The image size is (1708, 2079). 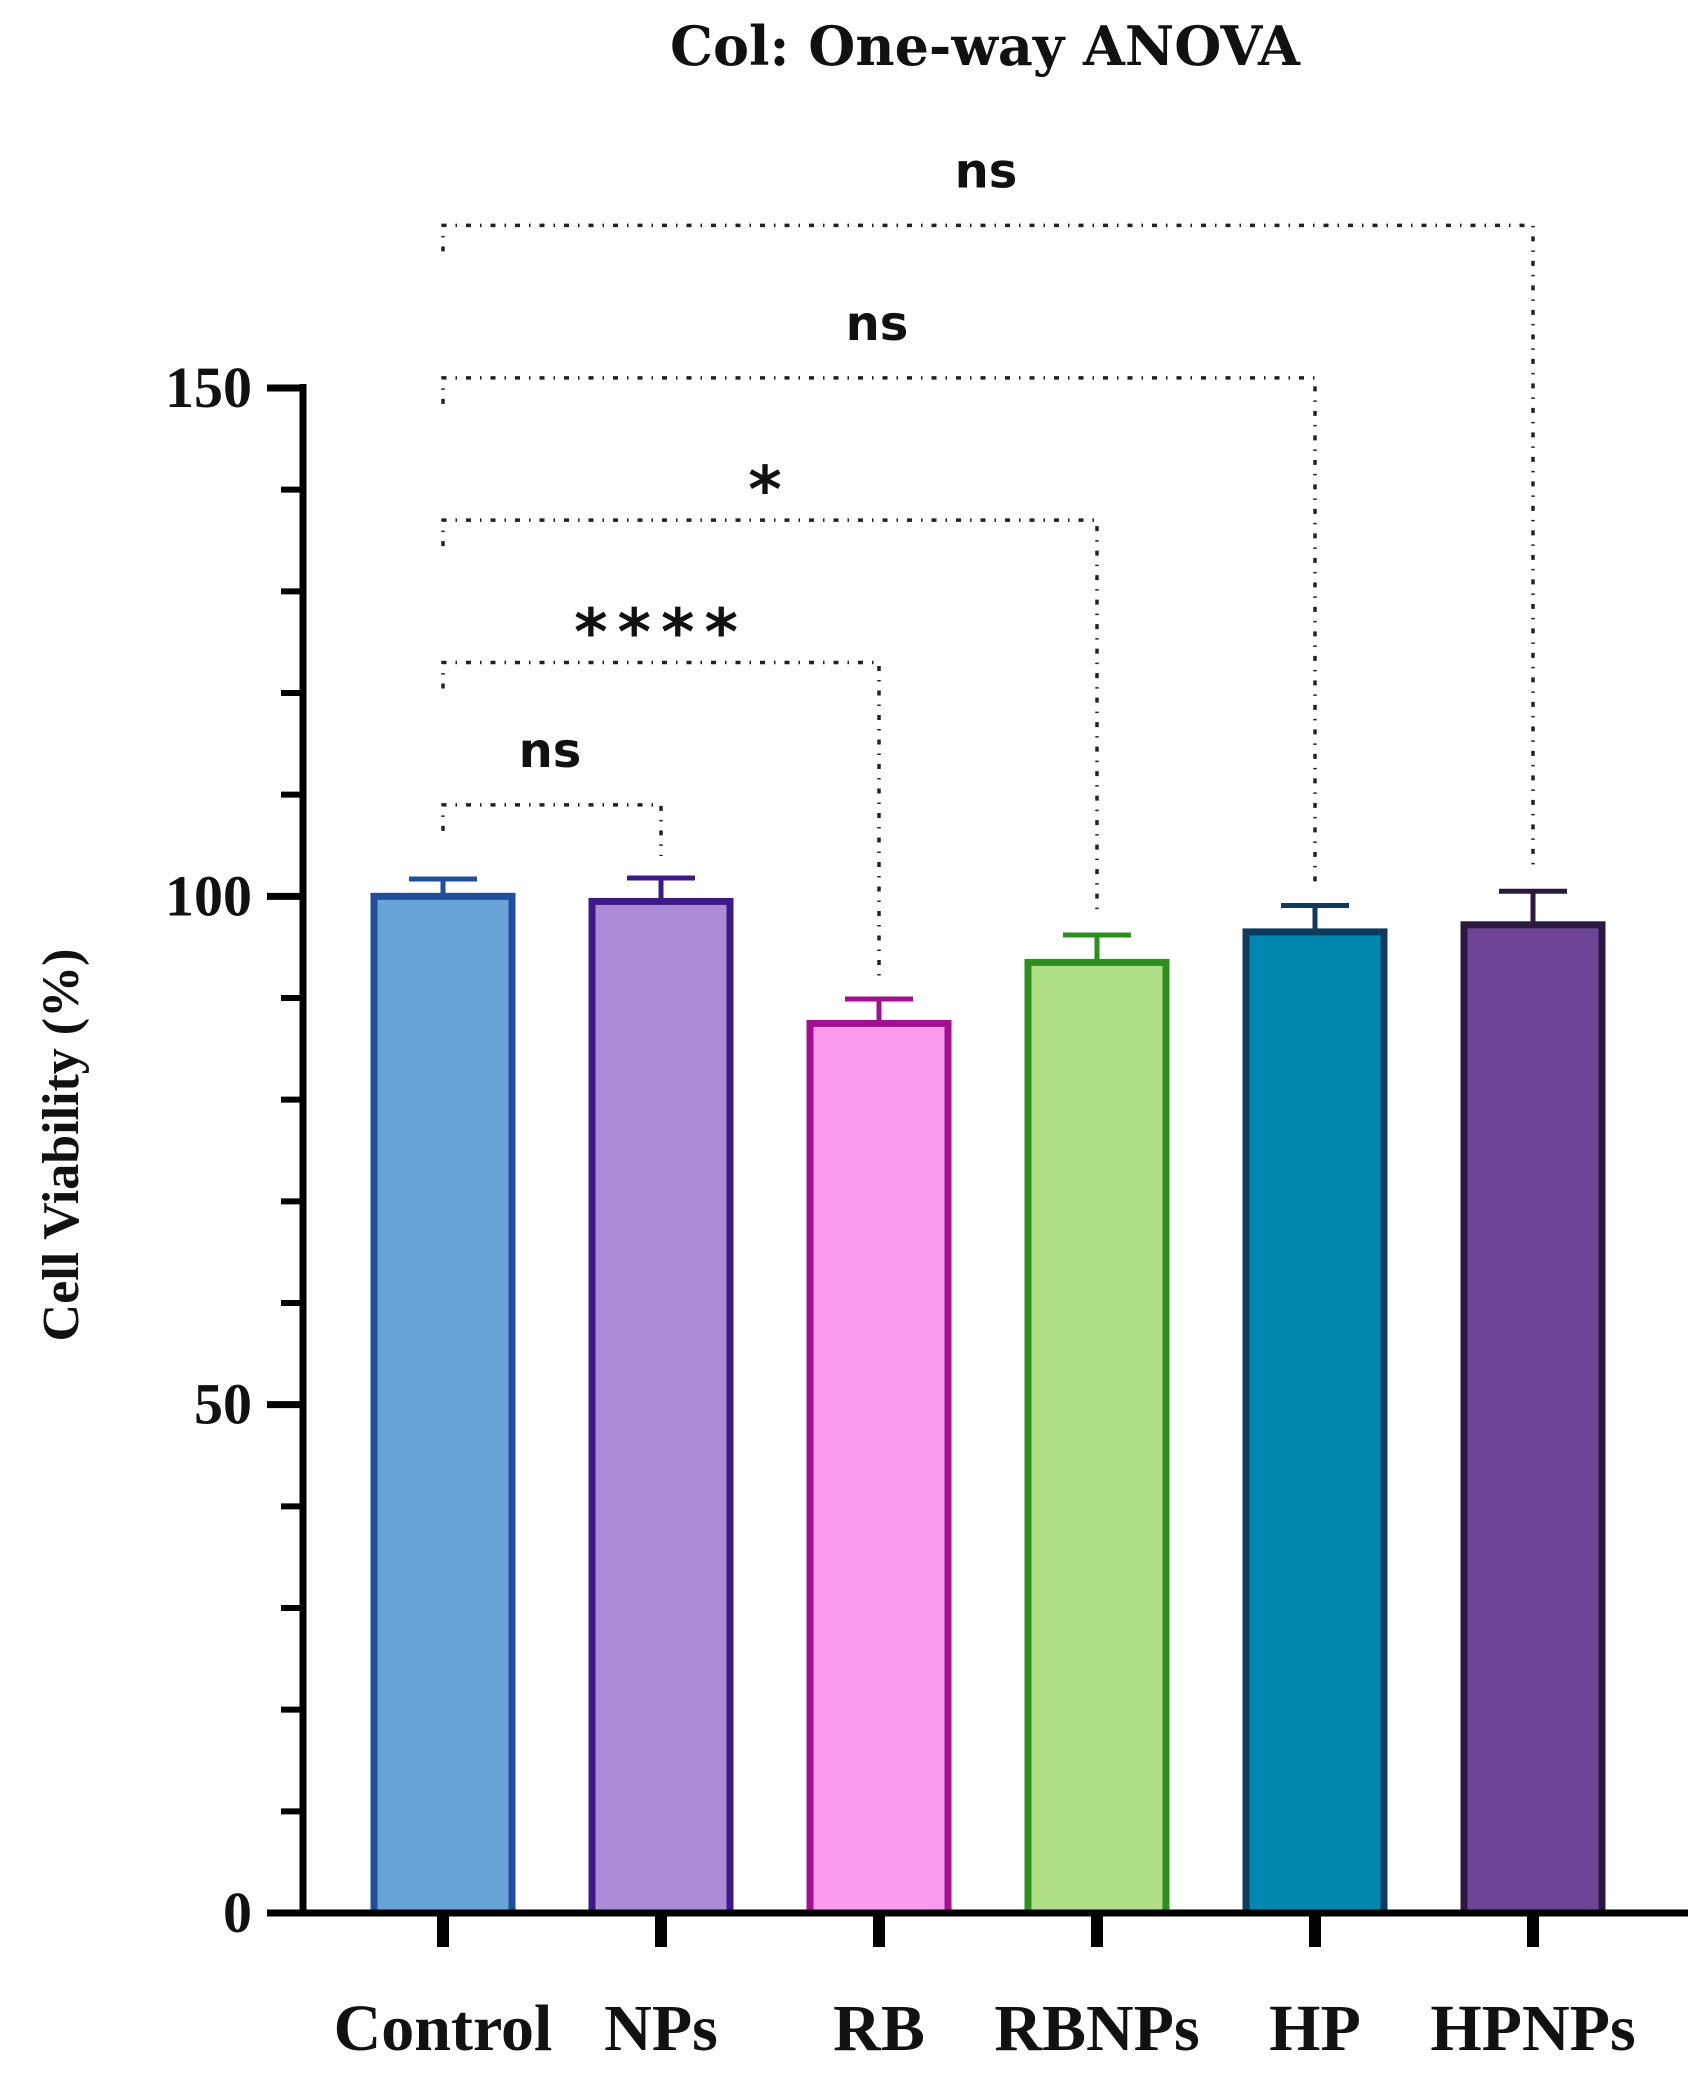 I want to click on x-tick-label-control: Control, so click(x=443, y=2028).